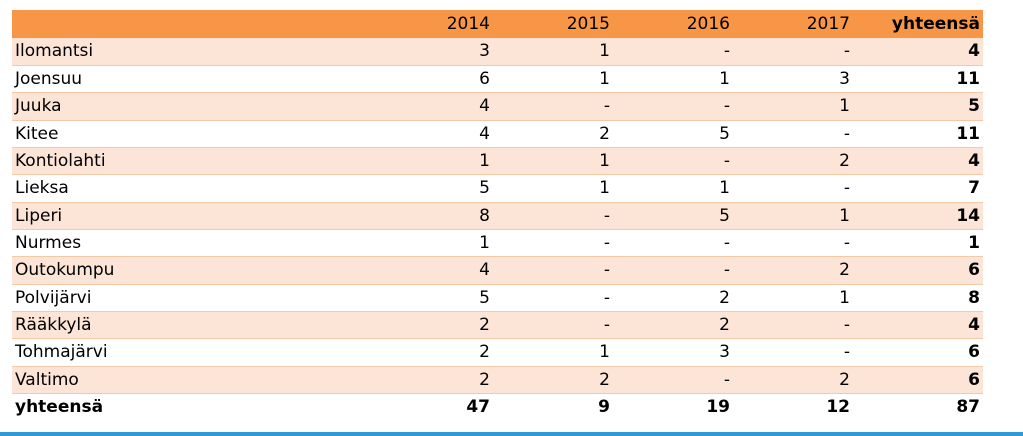  What do you see at coordinates (433, 79) in the screenshot?
I see `year-value-cell: 6` at bounding box center [433, 79].